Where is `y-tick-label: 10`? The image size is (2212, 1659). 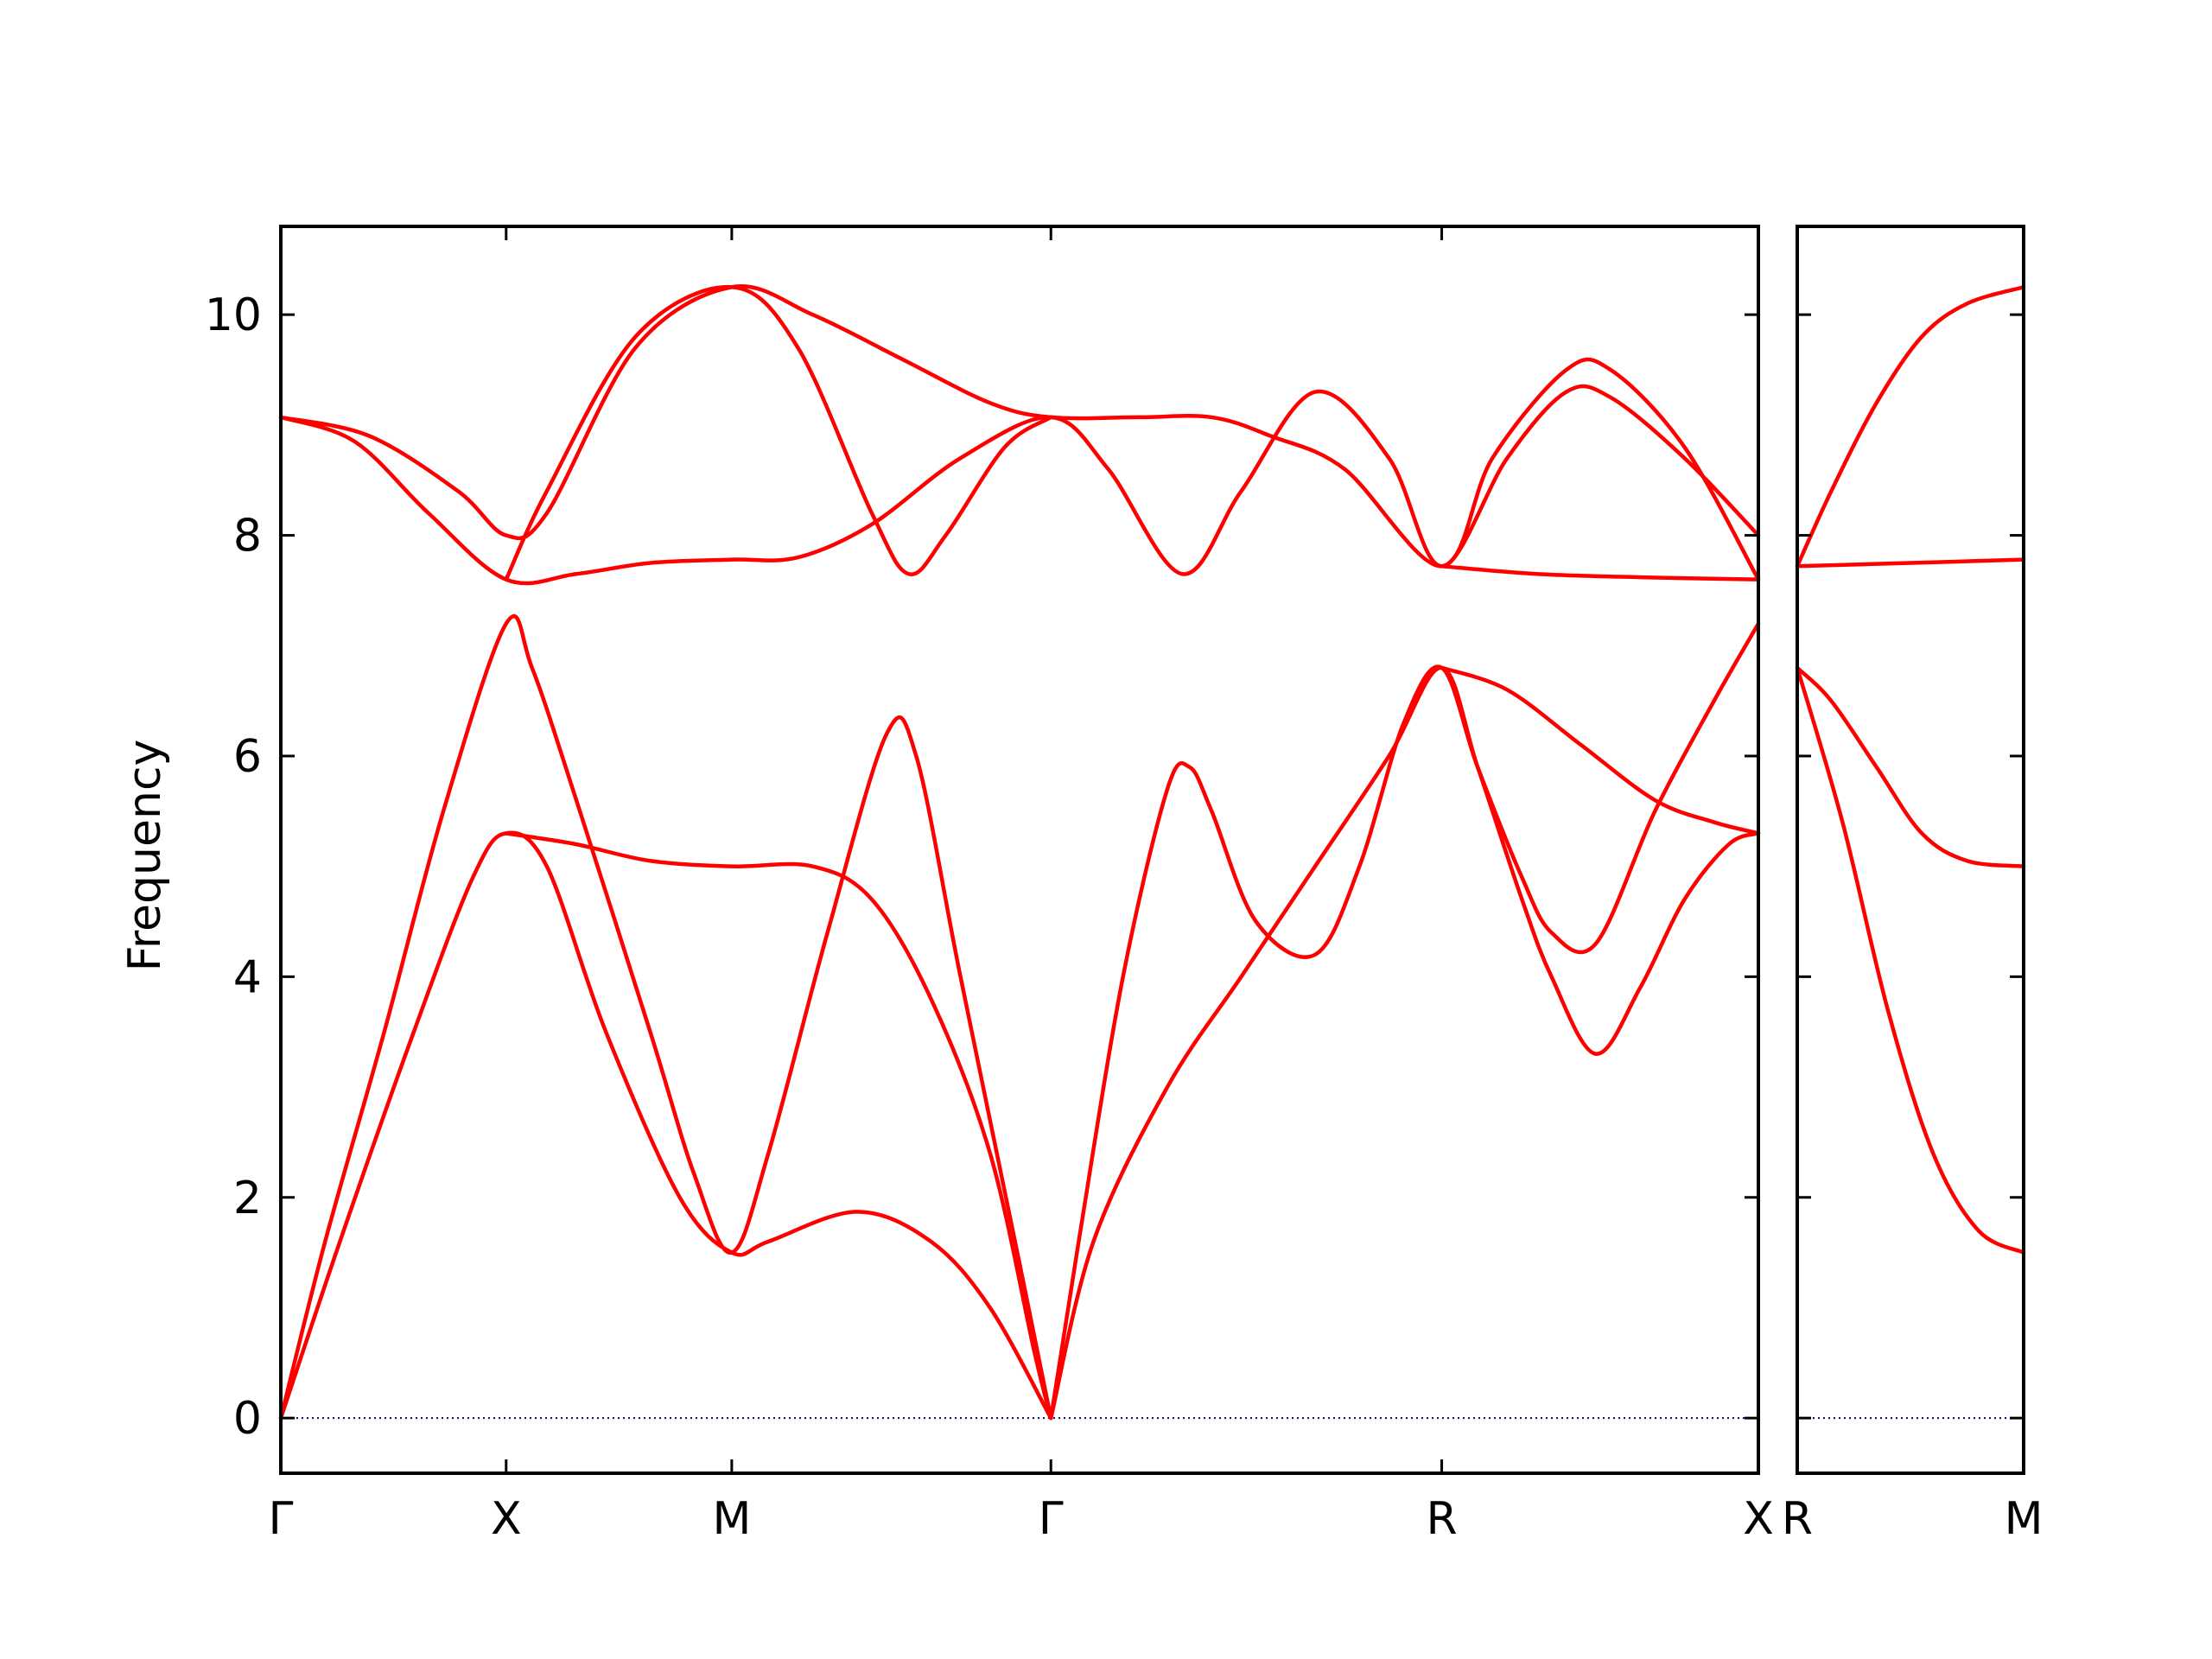
y-tick-label: 10 is located at coordinates (233, 315).